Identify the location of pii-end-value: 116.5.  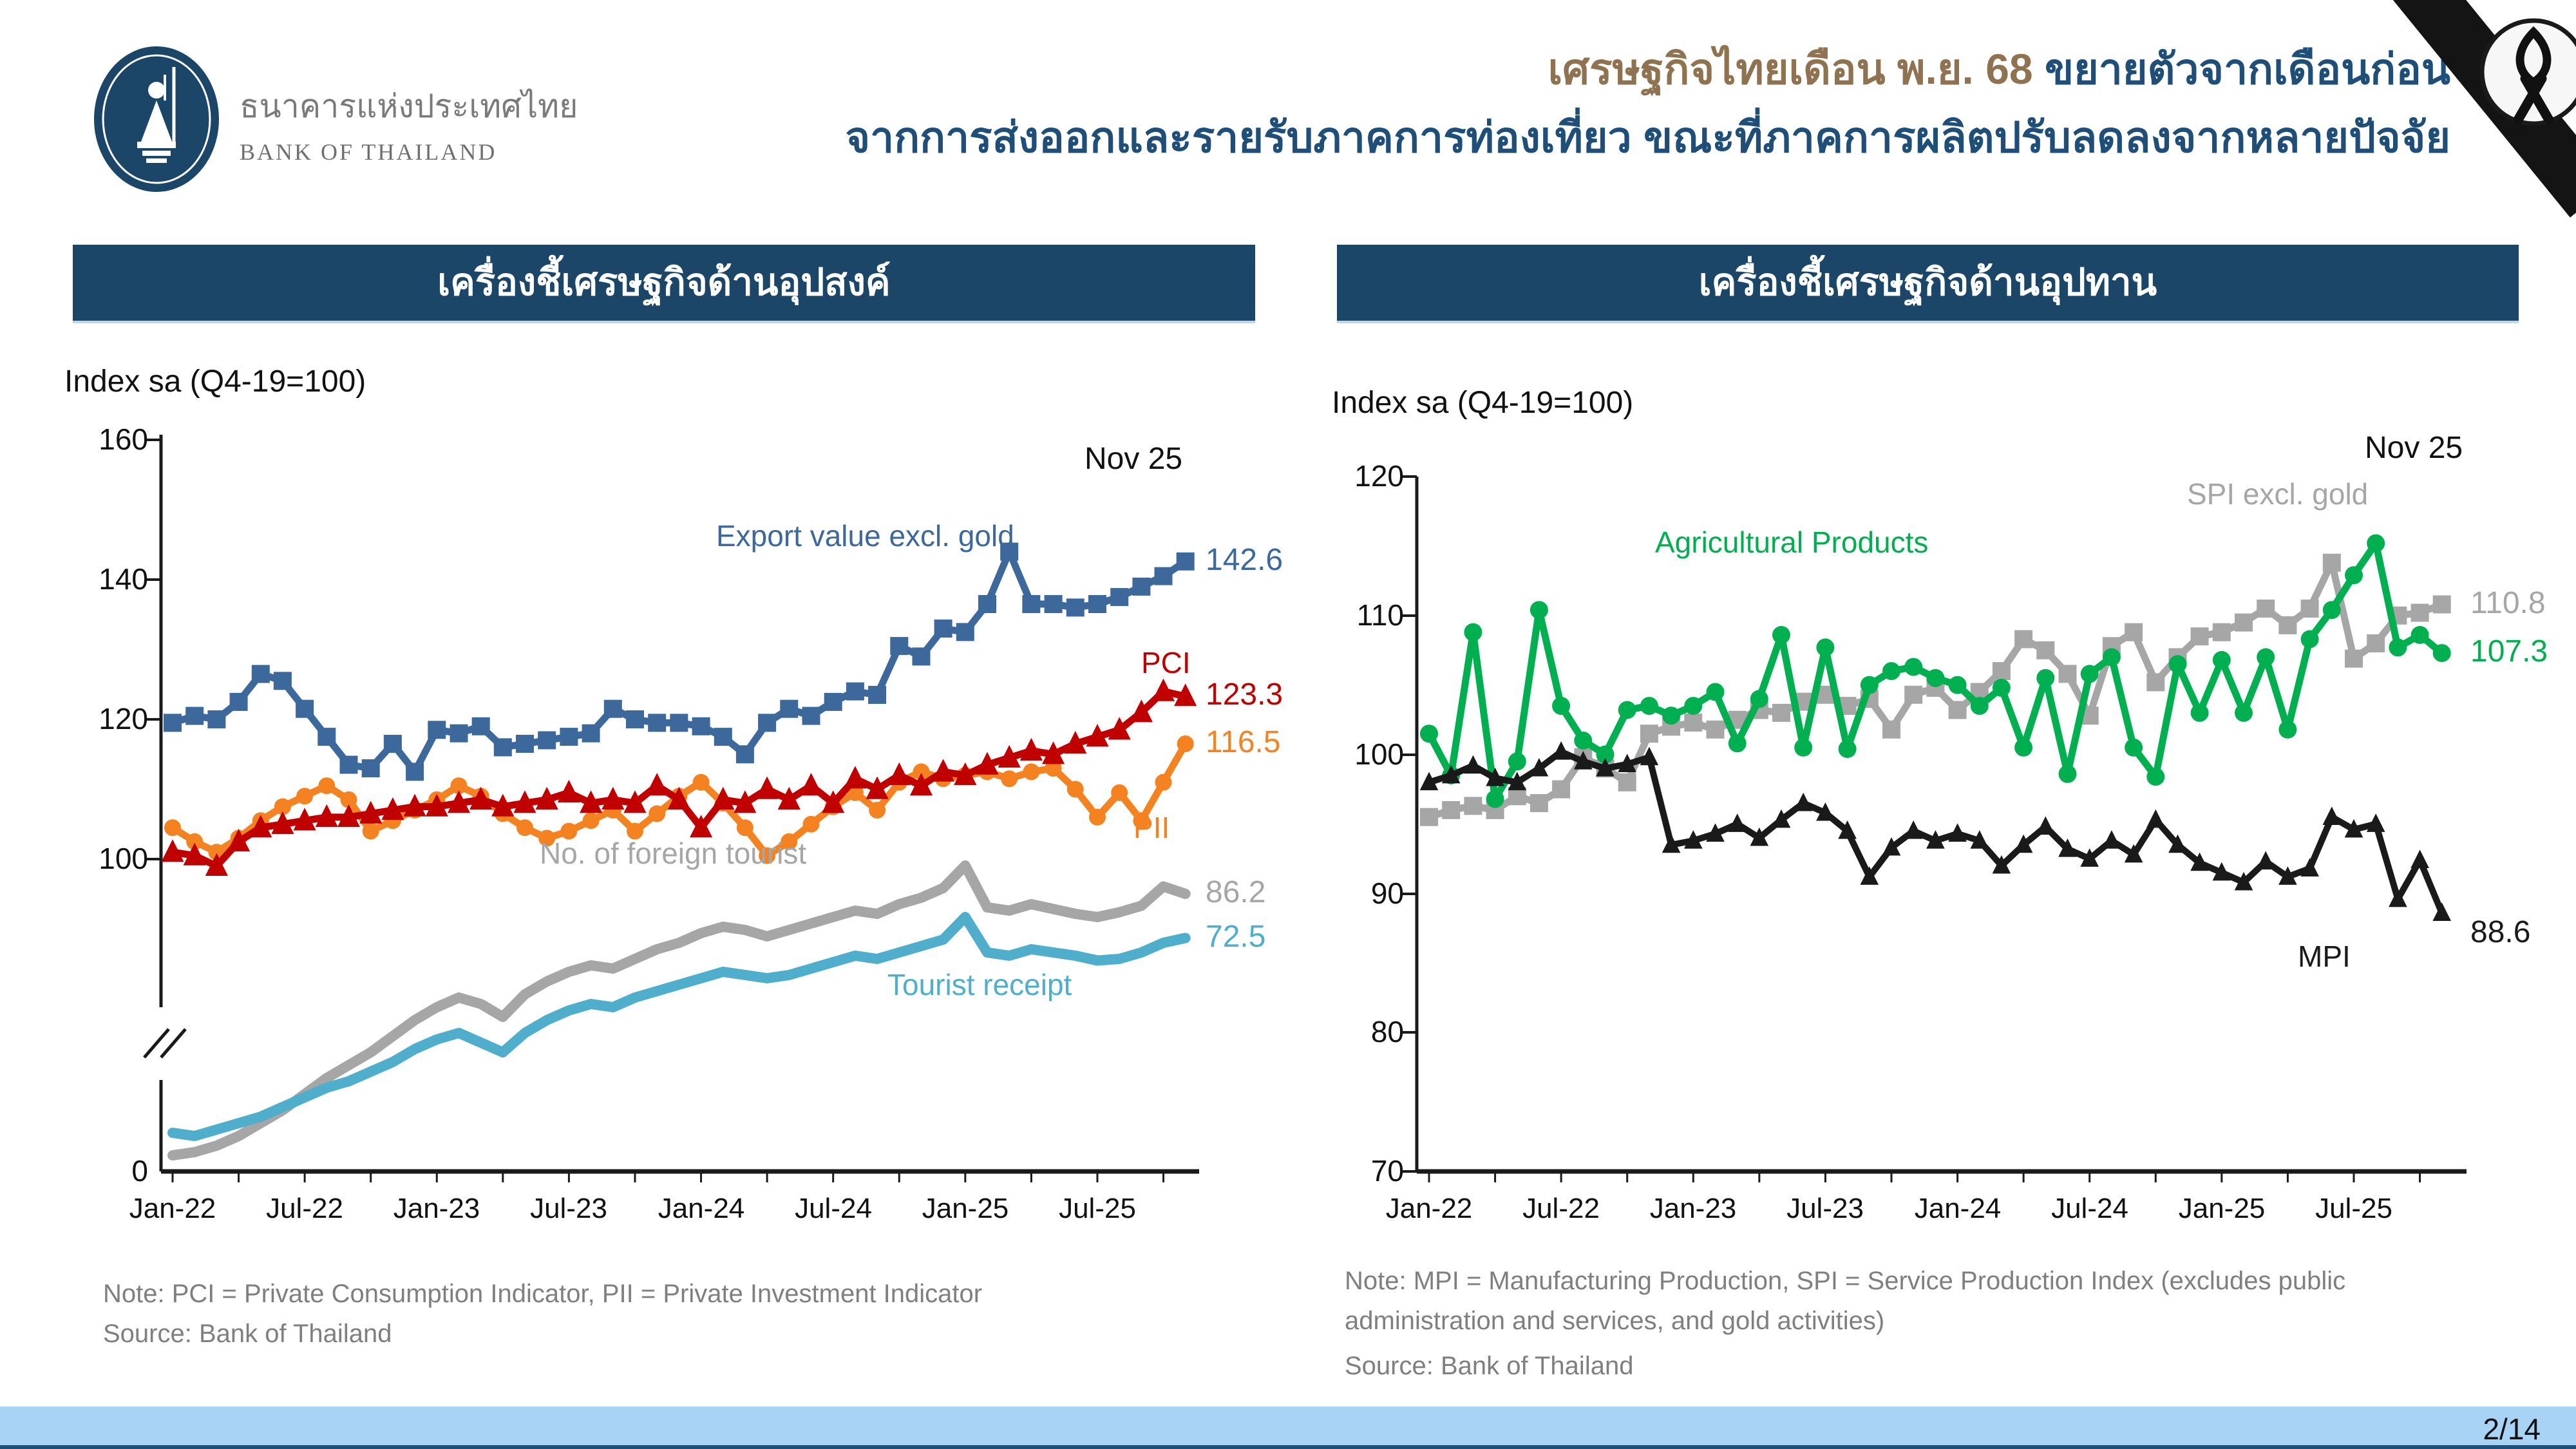
(1243, 742).